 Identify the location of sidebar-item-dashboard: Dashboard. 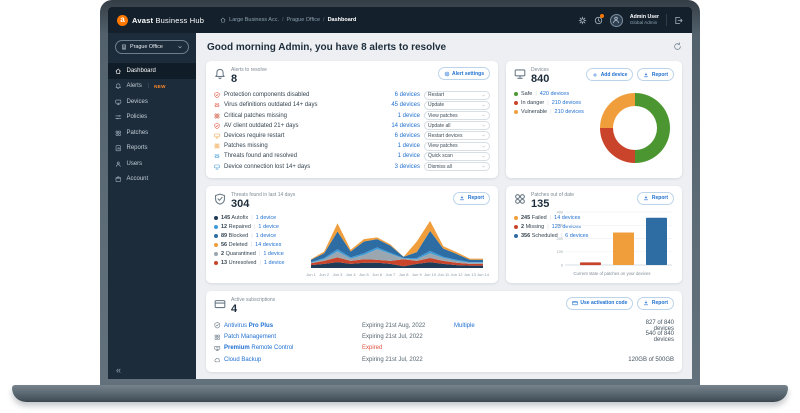
(152, 71).